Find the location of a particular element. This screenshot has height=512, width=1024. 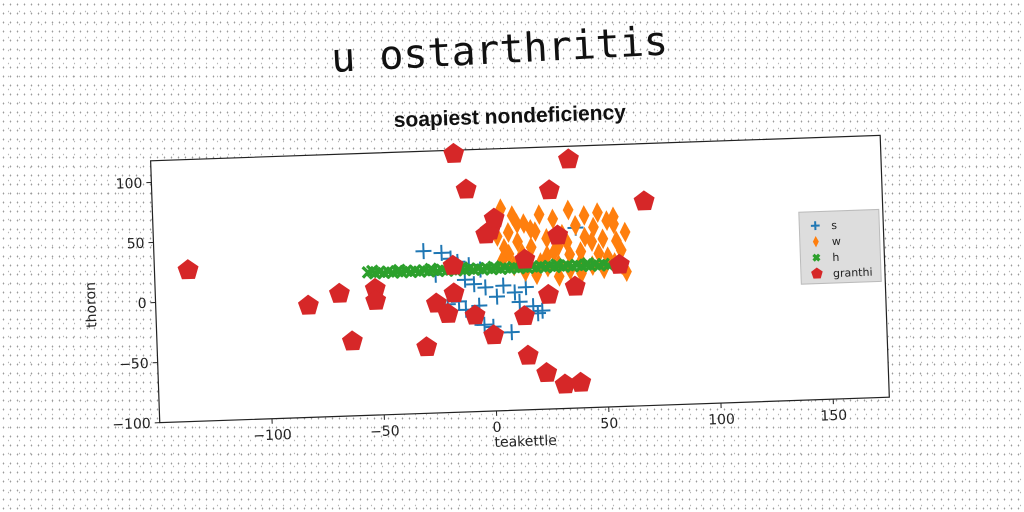

y-tick-label: 0 is located at coordinates (141, 304).